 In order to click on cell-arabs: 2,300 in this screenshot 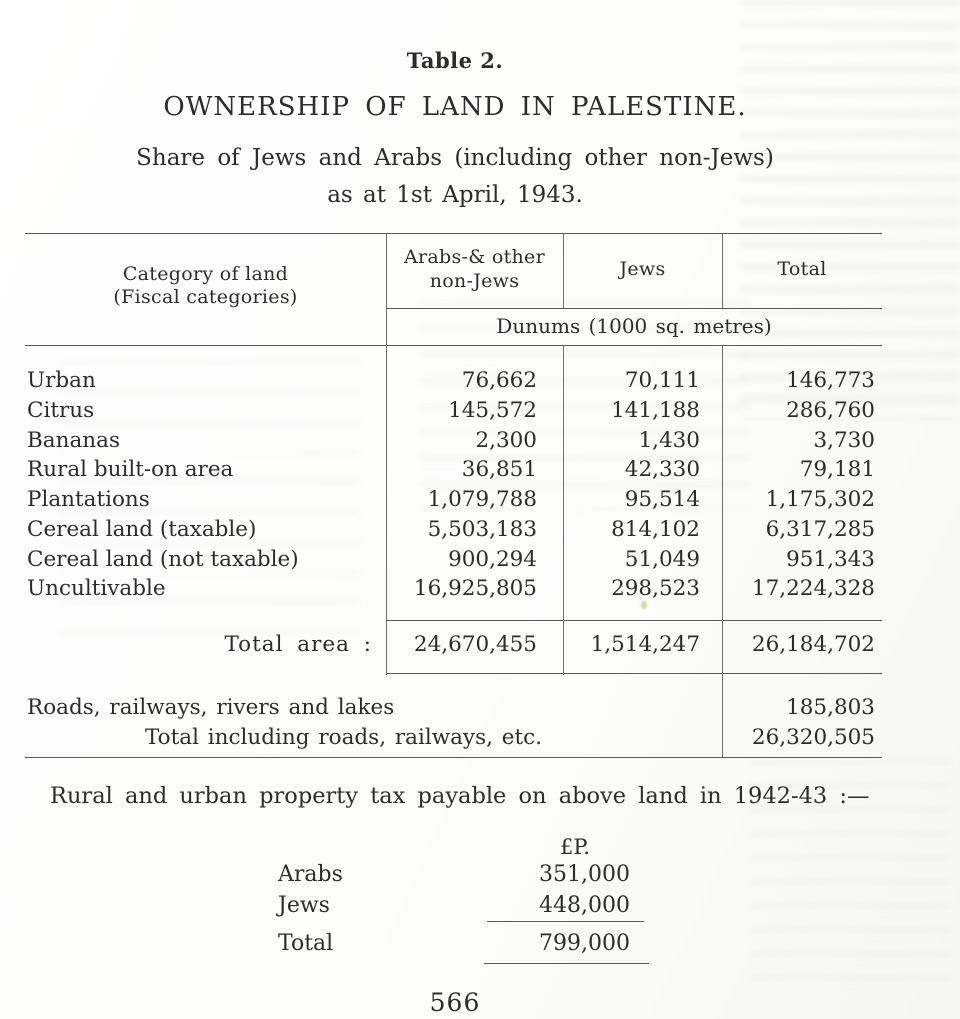, I will do `click(506, 440)`.